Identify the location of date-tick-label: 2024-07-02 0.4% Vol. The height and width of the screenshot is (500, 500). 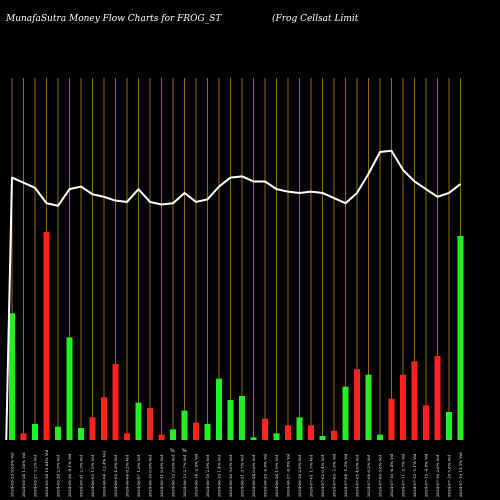
(322, 475).